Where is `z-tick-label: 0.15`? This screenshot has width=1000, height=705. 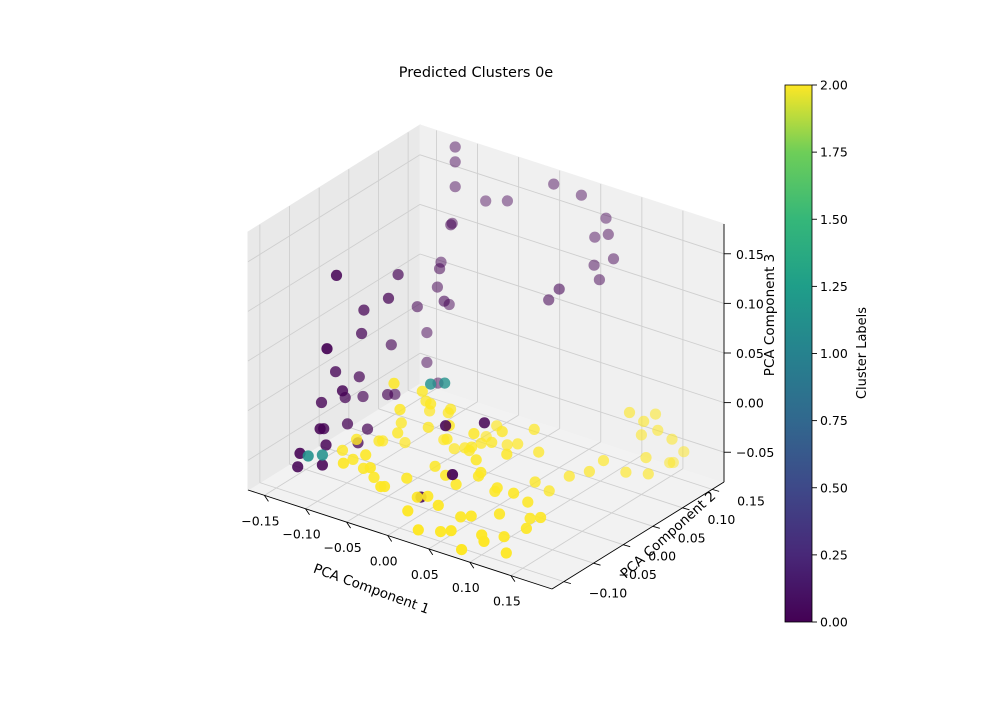
z-tick-label: 0.15 is located at coordinates (750, 254).